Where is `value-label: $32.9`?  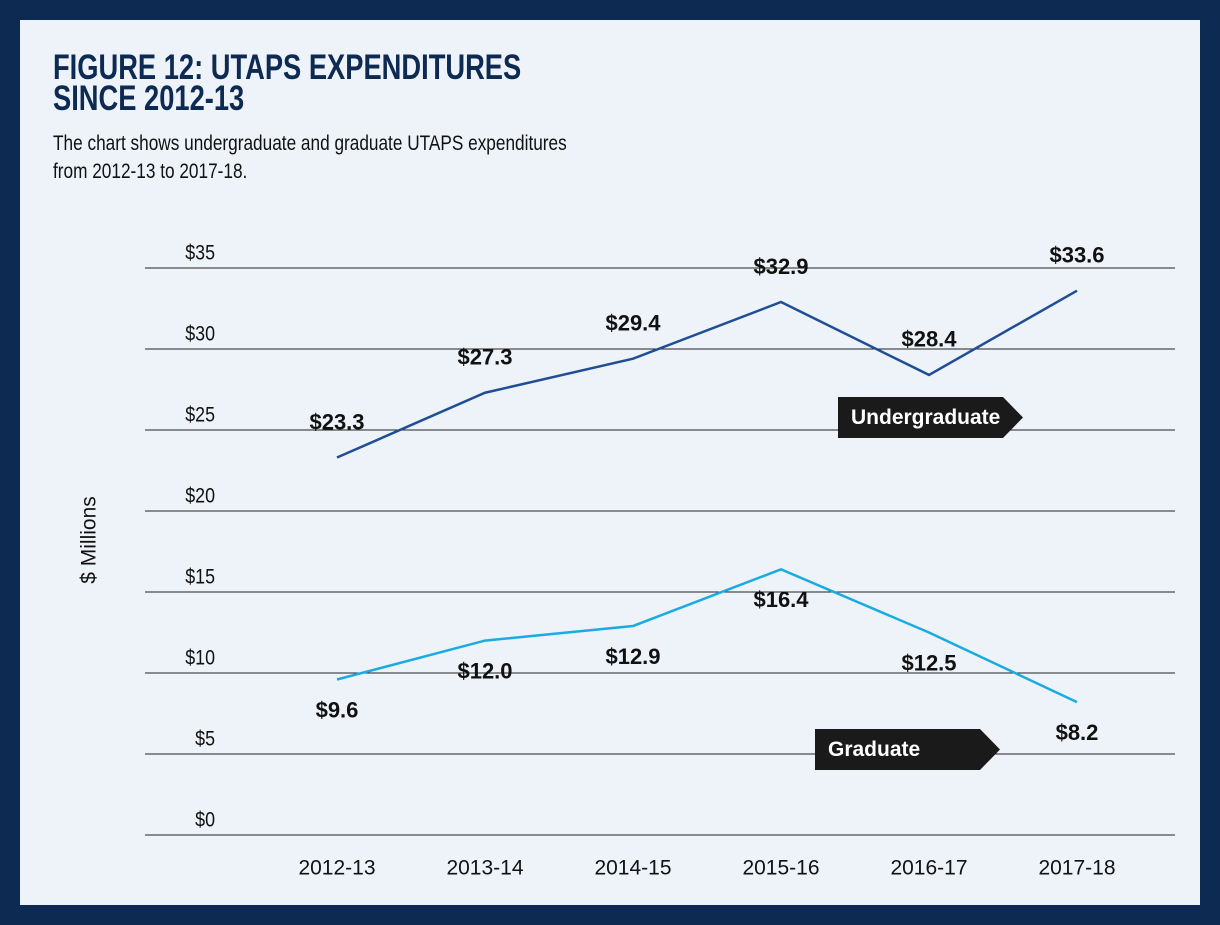
value-label: $32.9 is located at coordinates (780, 266).